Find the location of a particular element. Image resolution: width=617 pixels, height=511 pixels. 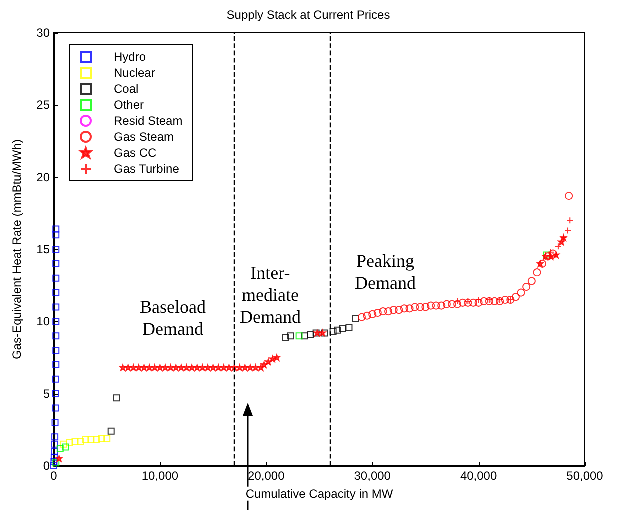

x-tick-label: 30,000 is located at coordinates (373, 476).